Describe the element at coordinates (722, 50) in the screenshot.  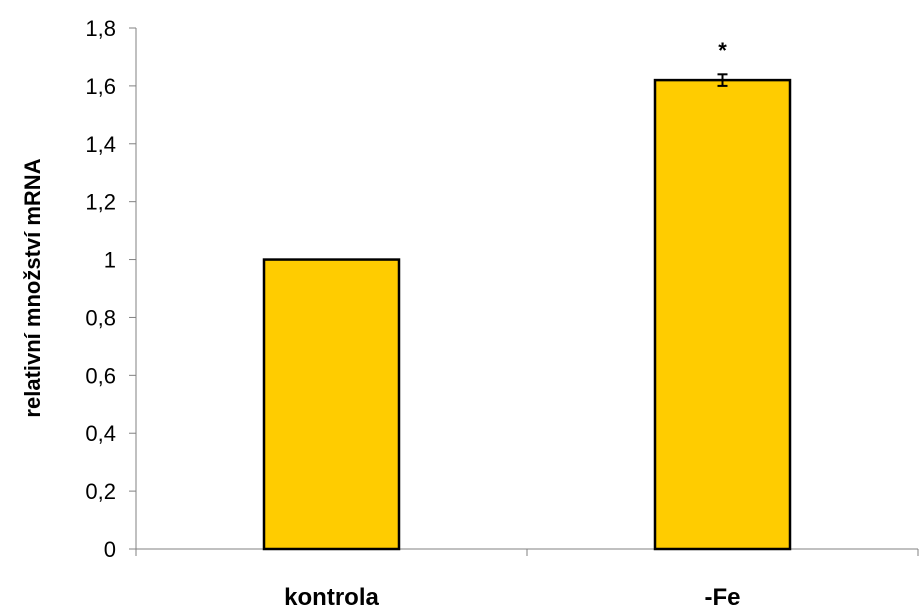
I see `significance-marker: *` at that location.